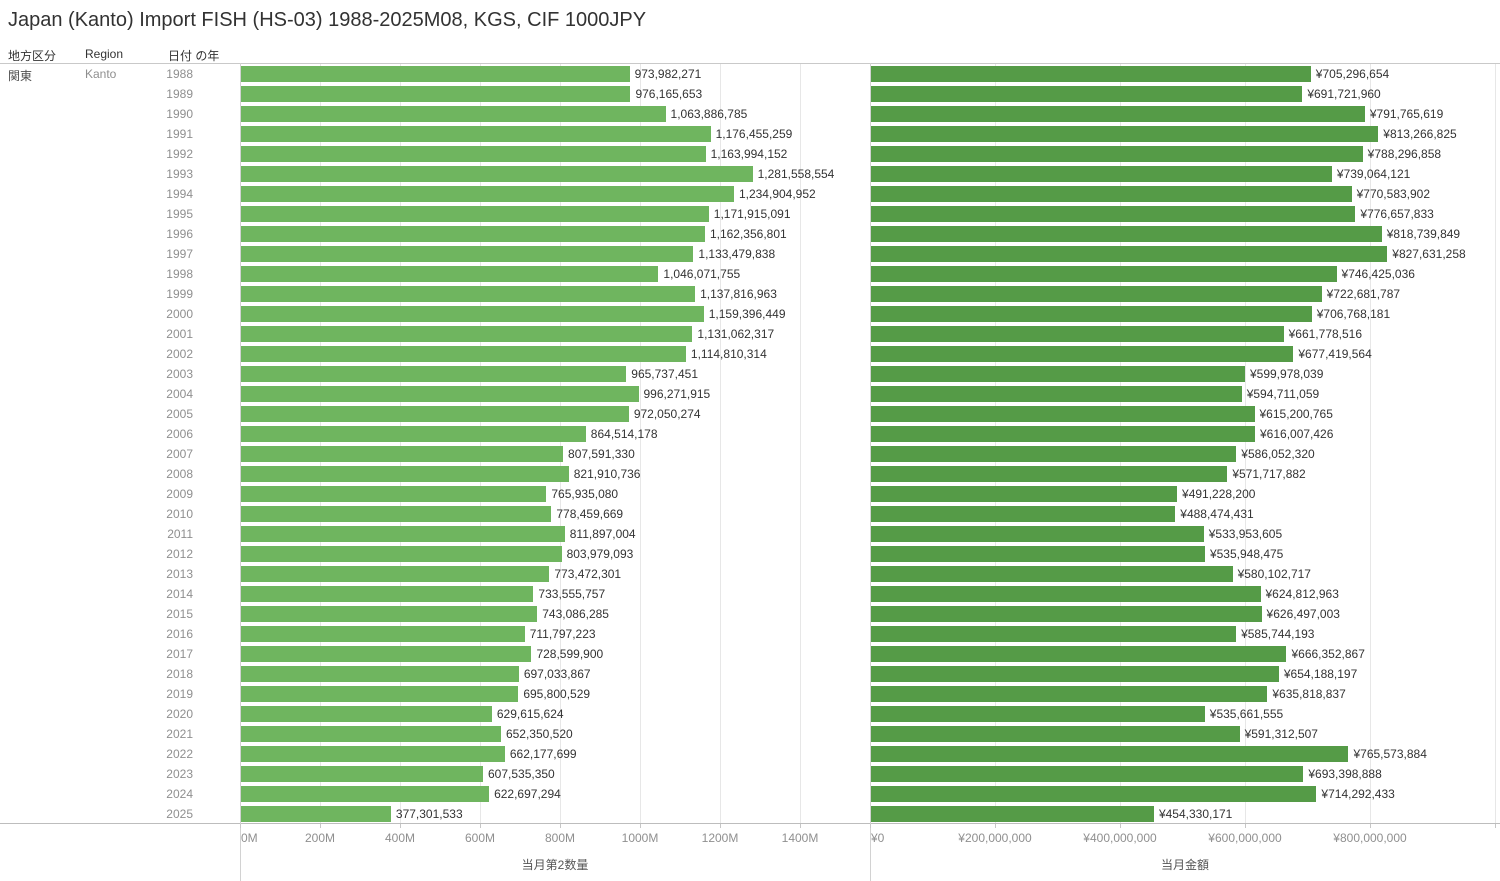 The height and width of the screenshot is (881, 1500). I want to click on year-label: 2018, so click(179, 674).